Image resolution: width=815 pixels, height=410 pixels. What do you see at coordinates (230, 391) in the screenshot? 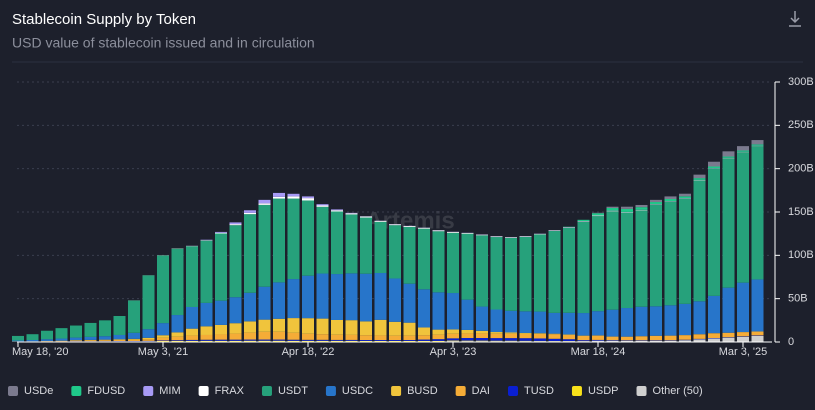
I see `legend-label: FRAX` at bounding box center [230, 391].